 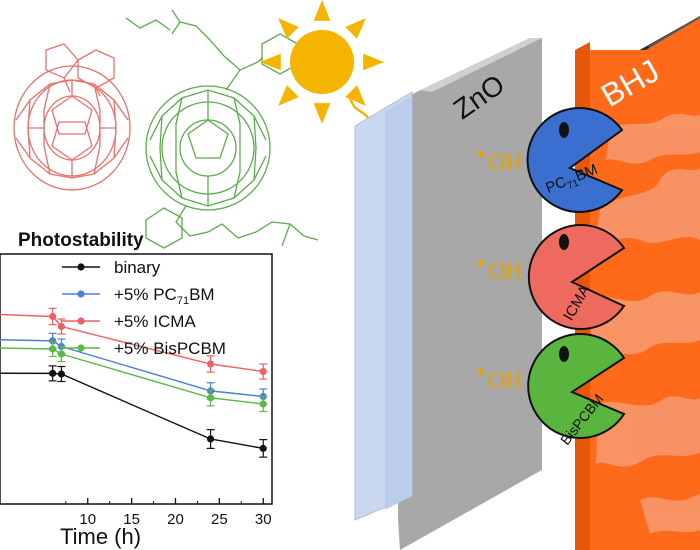 I want to click on series-layer, so click(x=134, y=382).